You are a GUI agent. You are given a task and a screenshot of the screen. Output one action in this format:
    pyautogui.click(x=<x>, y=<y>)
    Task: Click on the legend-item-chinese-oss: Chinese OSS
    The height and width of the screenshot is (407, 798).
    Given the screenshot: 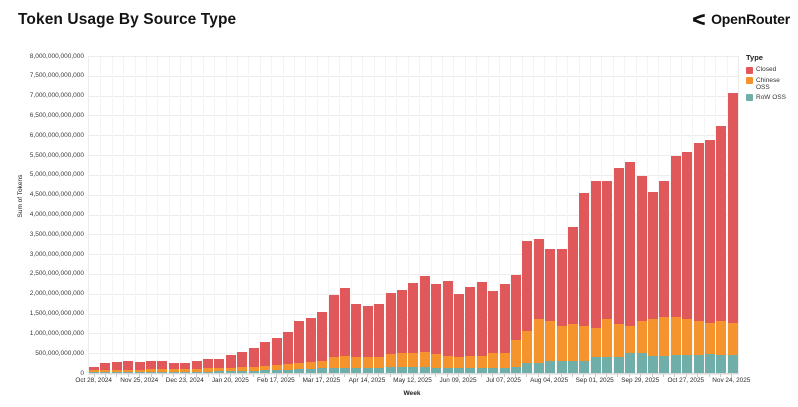 What is the action you would take?
    pyautogui.click(x=770, y=84)
    